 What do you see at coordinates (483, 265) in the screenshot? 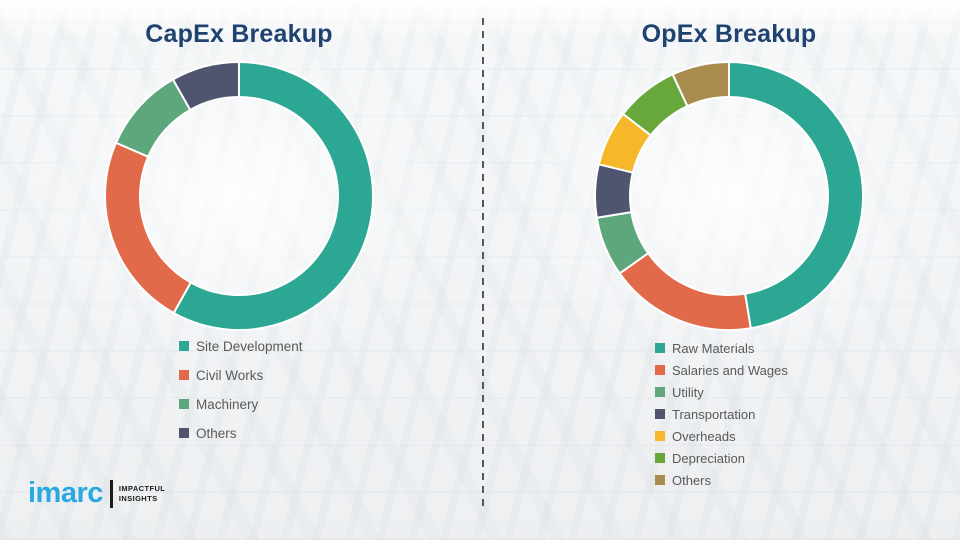
I see `section-divider-dashed-line` at bounding box center [483, 265].